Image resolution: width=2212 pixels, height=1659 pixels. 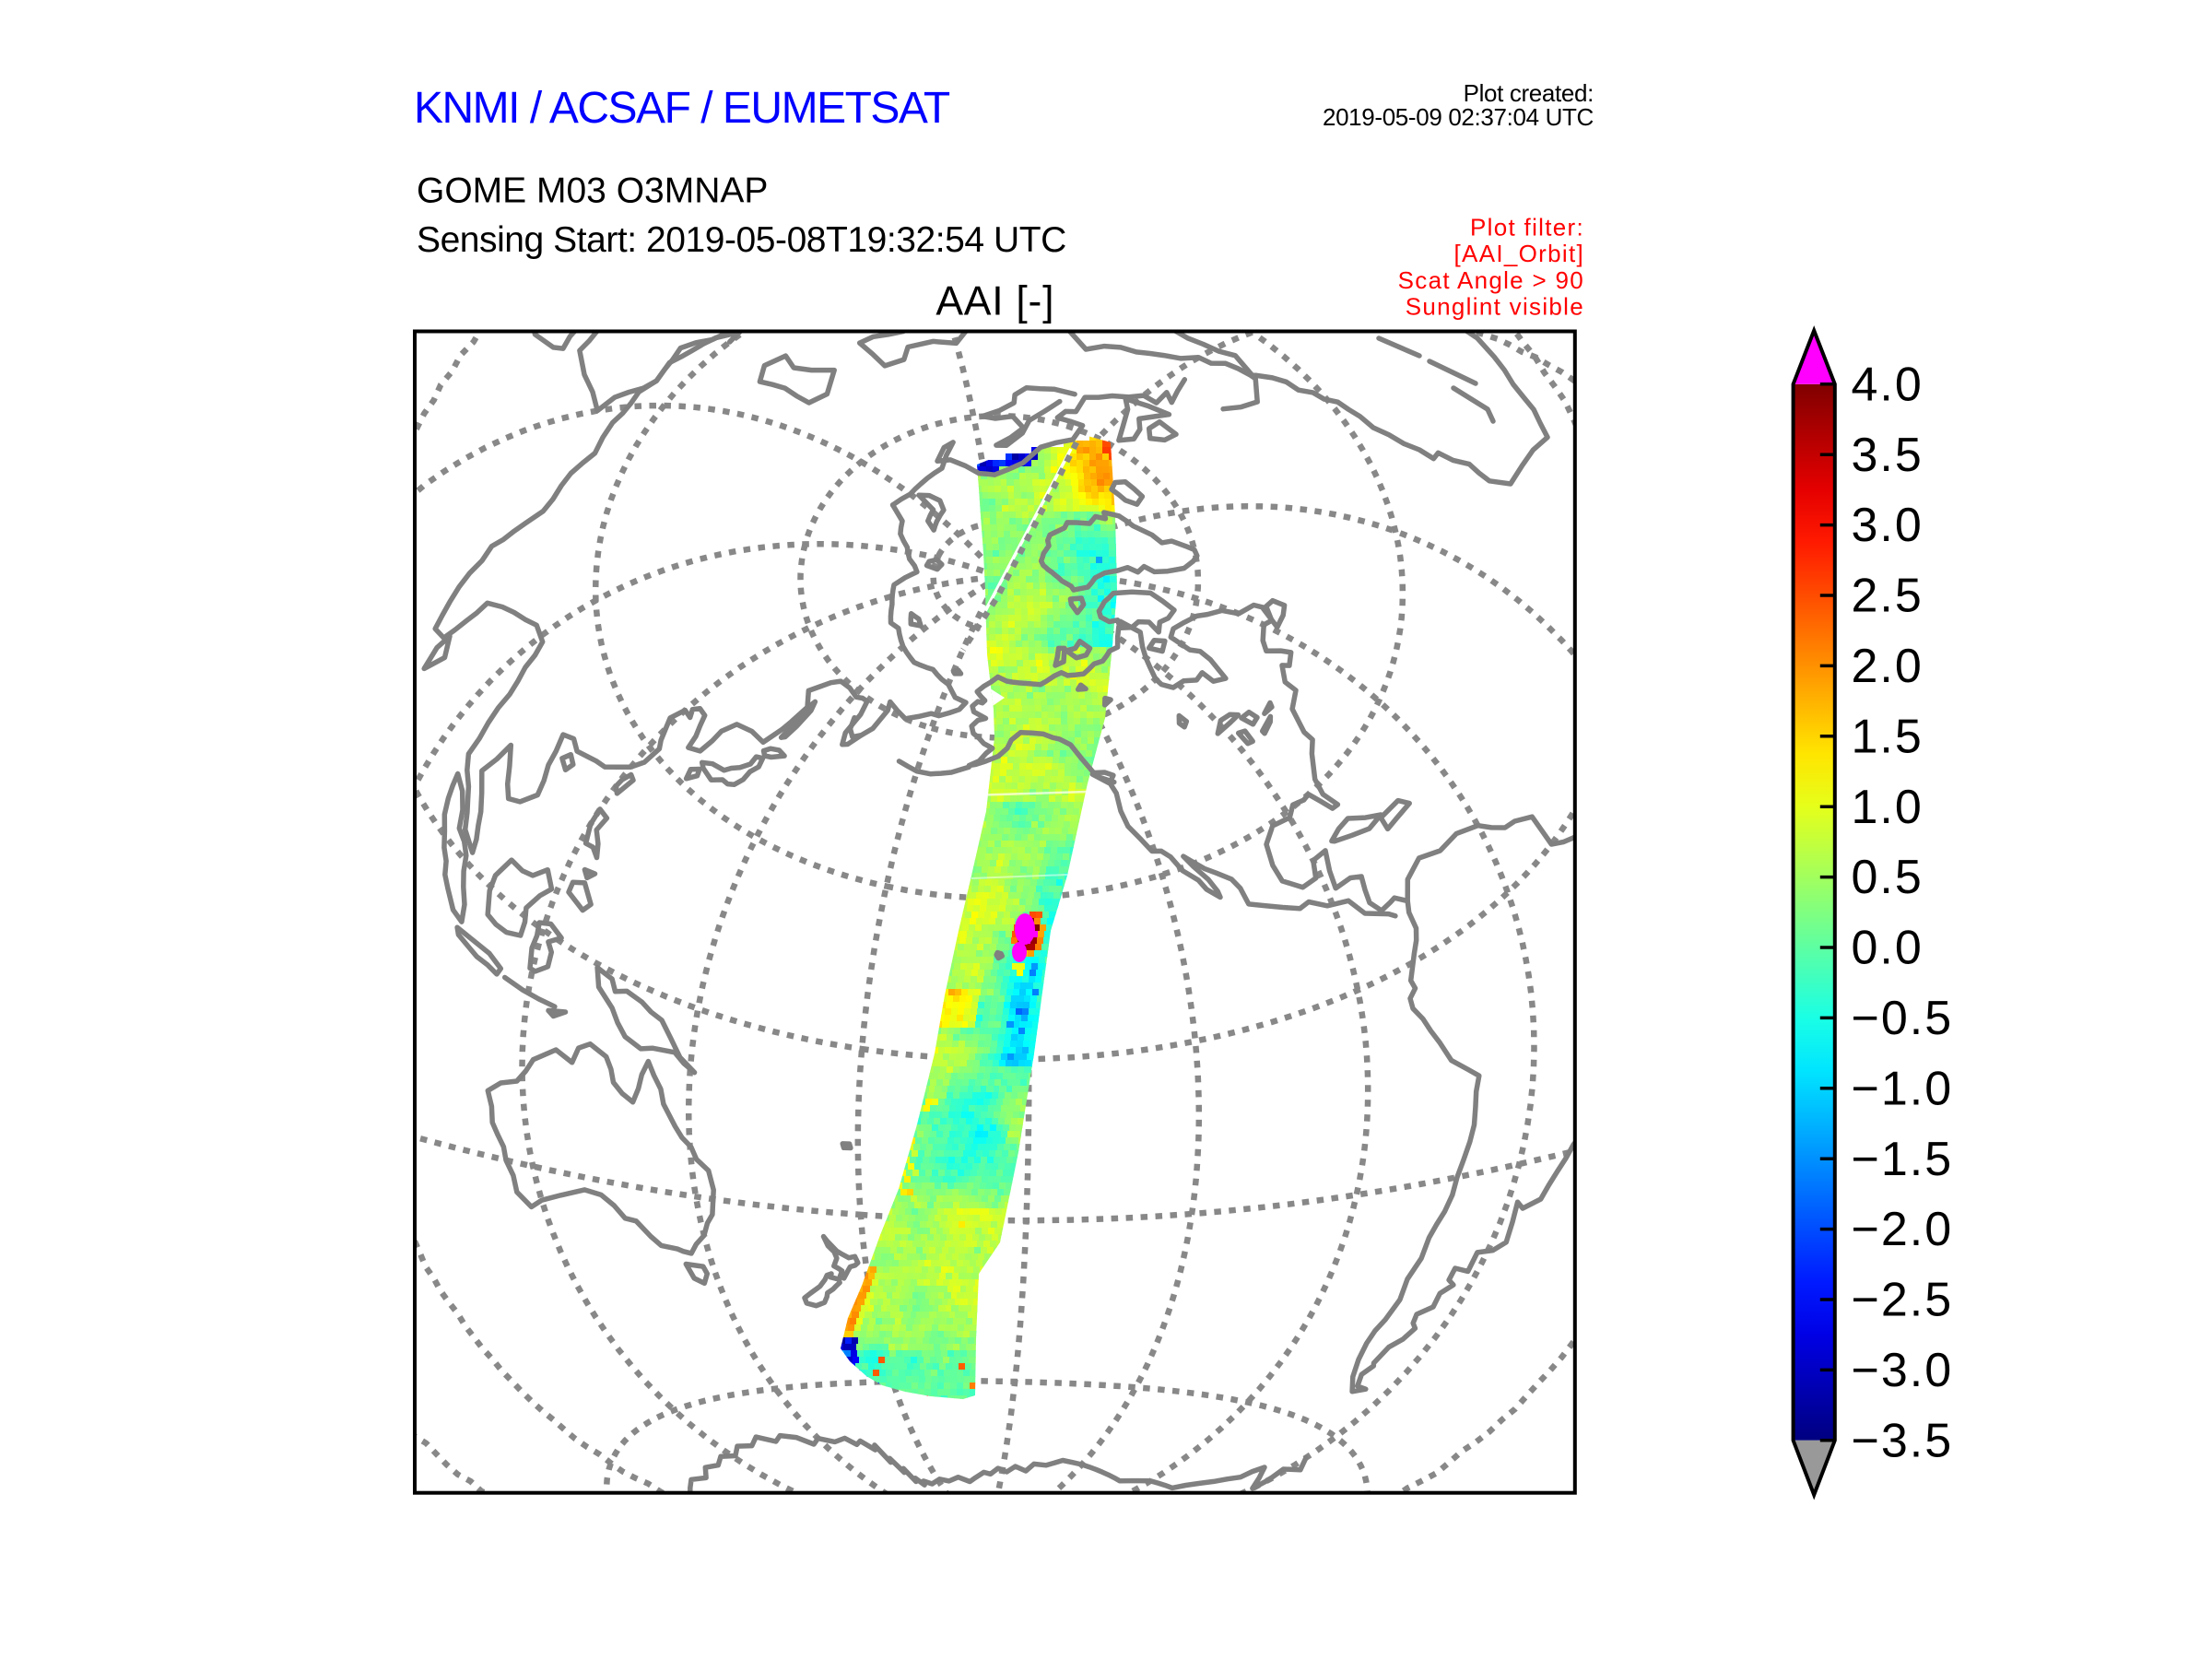 What do you see at coordinates (1491, 280) in the screenshot?
I see `svg-text: Scat Angle > 90` at bounding box center [1491, 280].